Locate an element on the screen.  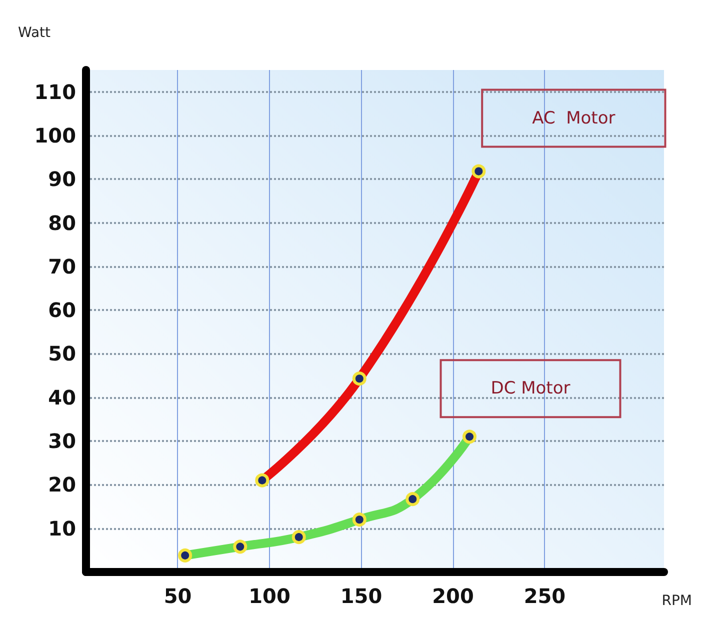
x-tick-label: 200 is located at coordinates (453, 596).